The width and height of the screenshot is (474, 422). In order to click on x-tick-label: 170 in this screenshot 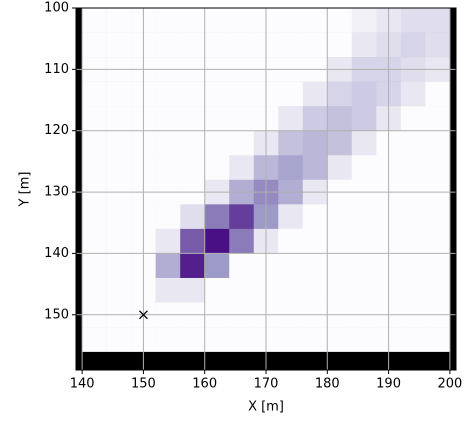, I will do `click(266, 384)`.